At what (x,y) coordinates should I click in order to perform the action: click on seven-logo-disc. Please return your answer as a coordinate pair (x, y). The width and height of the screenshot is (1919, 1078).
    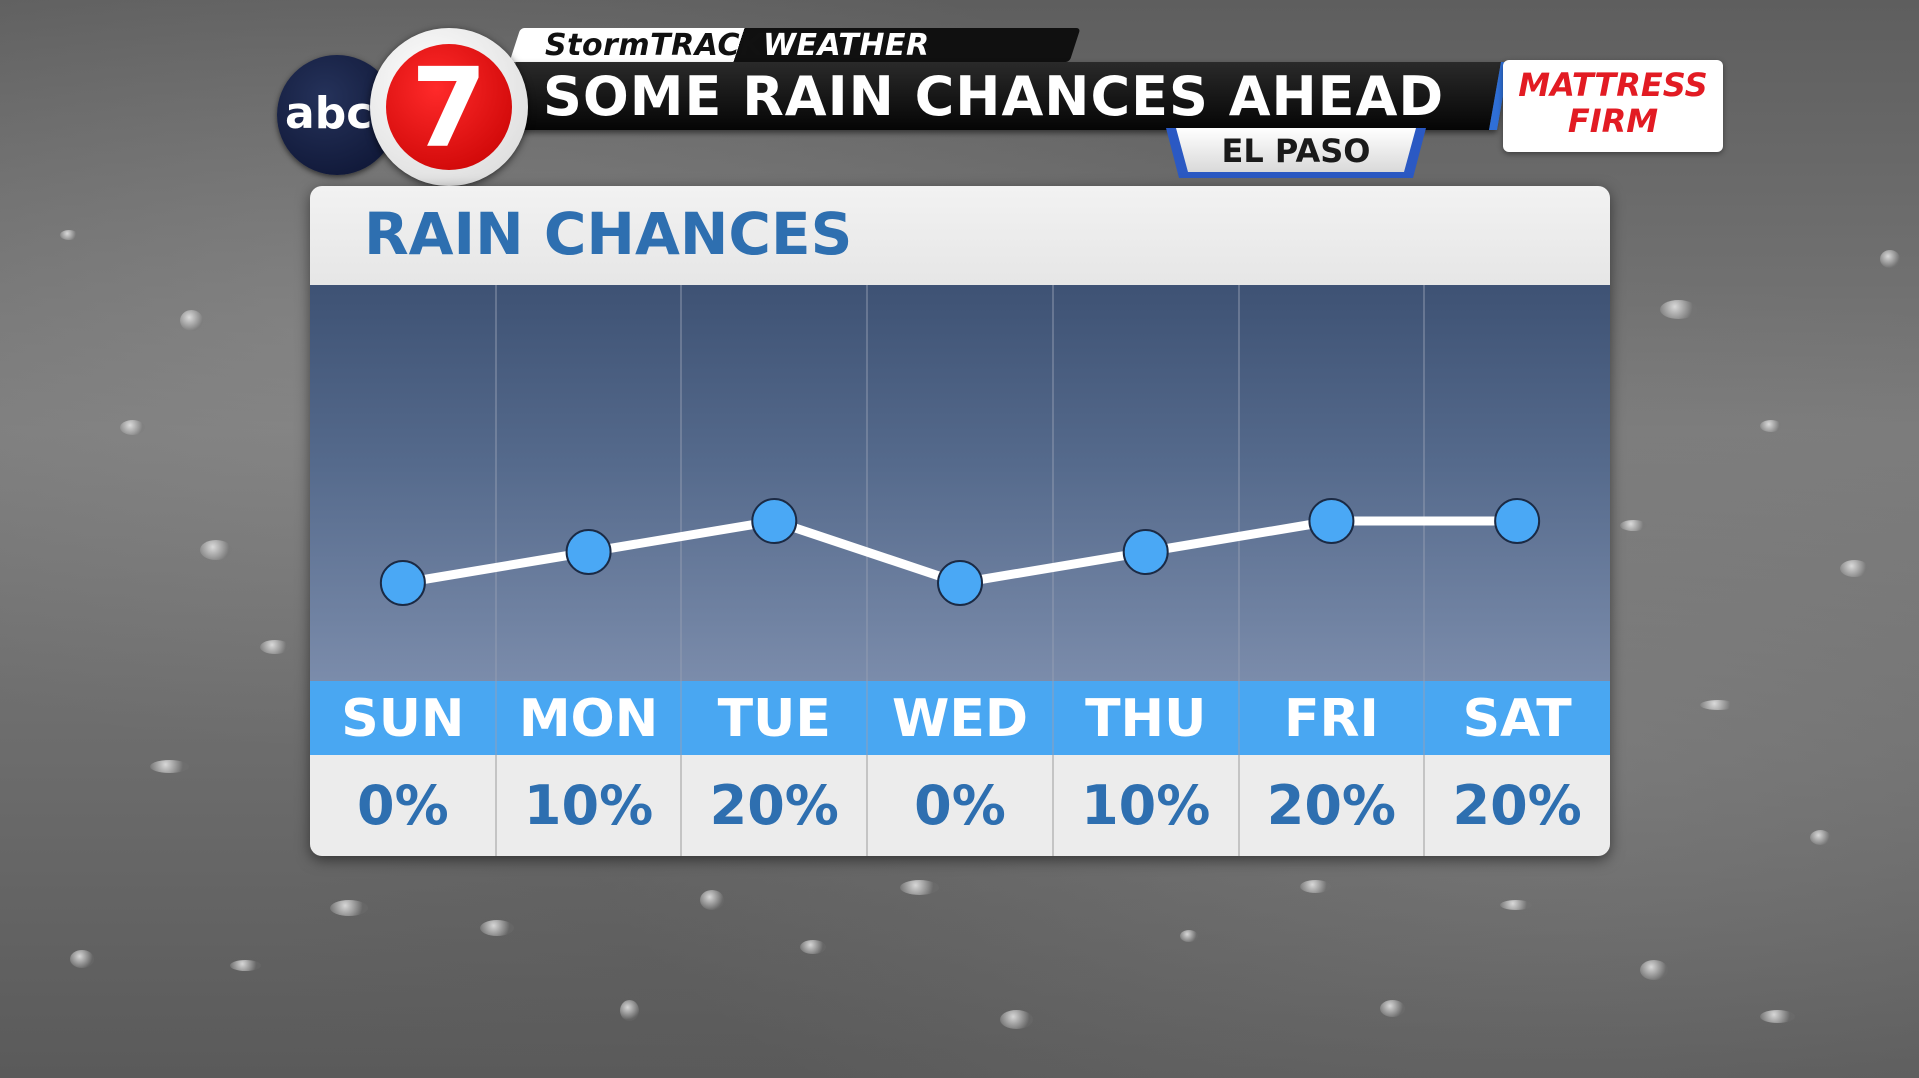
    Looking at the image, I should click on (449, 107).